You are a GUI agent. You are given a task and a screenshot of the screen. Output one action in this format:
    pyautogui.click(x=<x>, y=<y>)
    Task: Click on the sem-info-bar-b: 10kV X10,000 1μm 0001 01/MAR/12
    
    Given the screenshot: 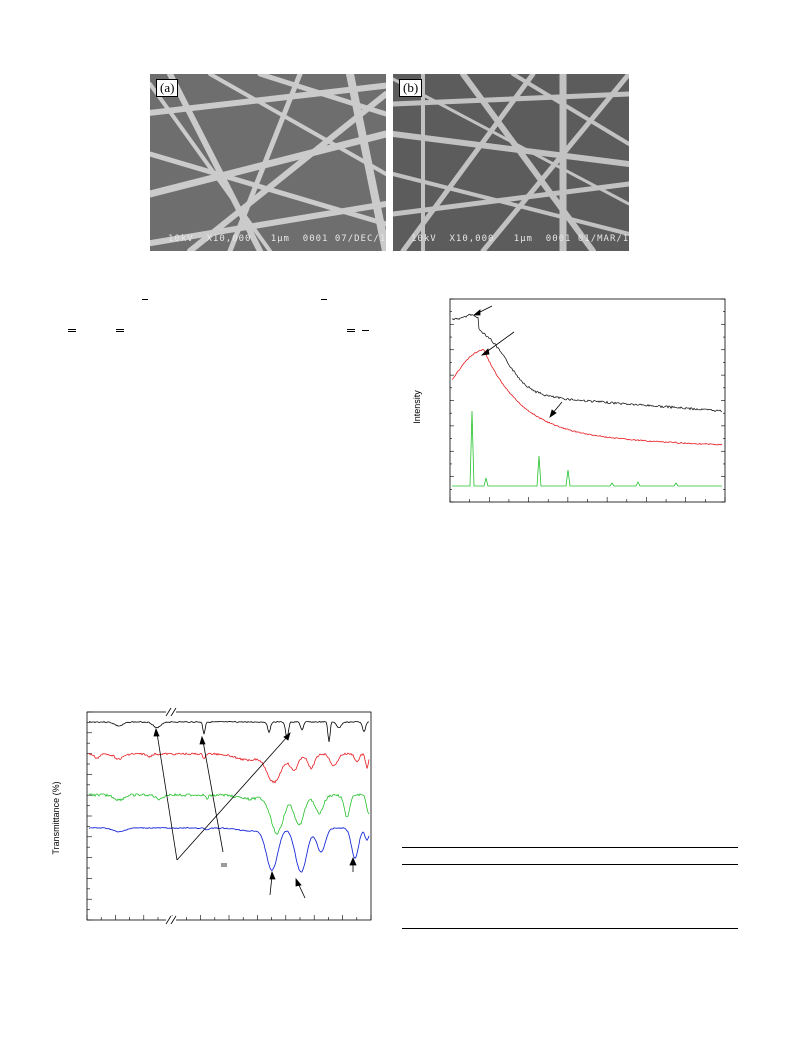 What is the action you would take?
    pyautogui.click(x=520, y=239)
    